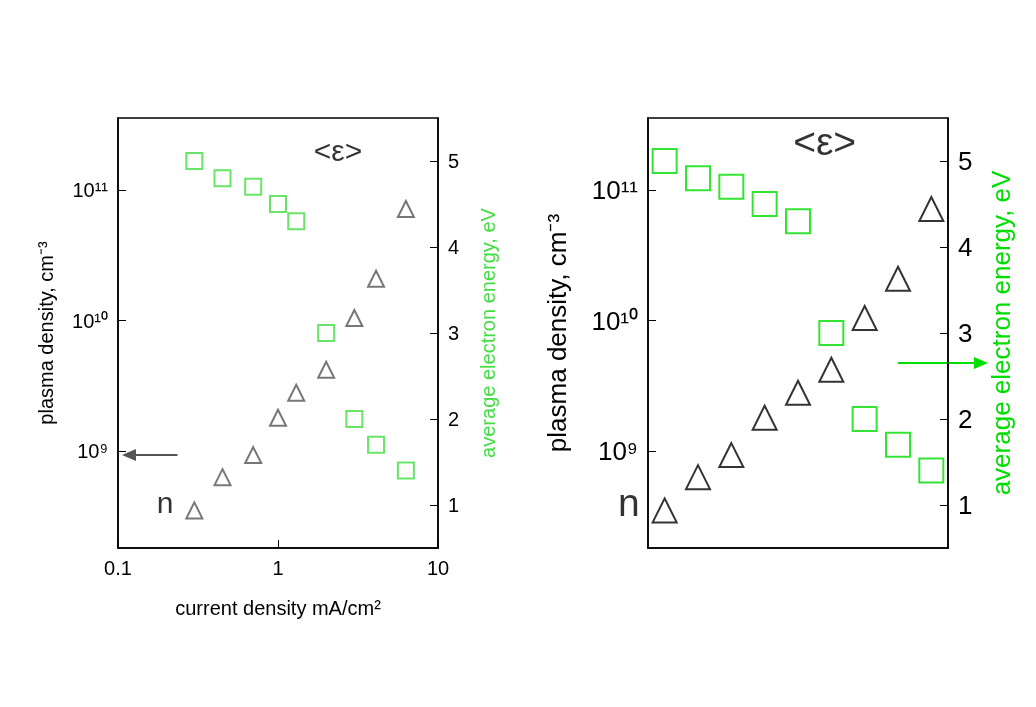 The width and height of the screenshot is (1036, 707). Describe the element at coordinates (628, 502) in the screenshot. I see `series-label: n` at that location.